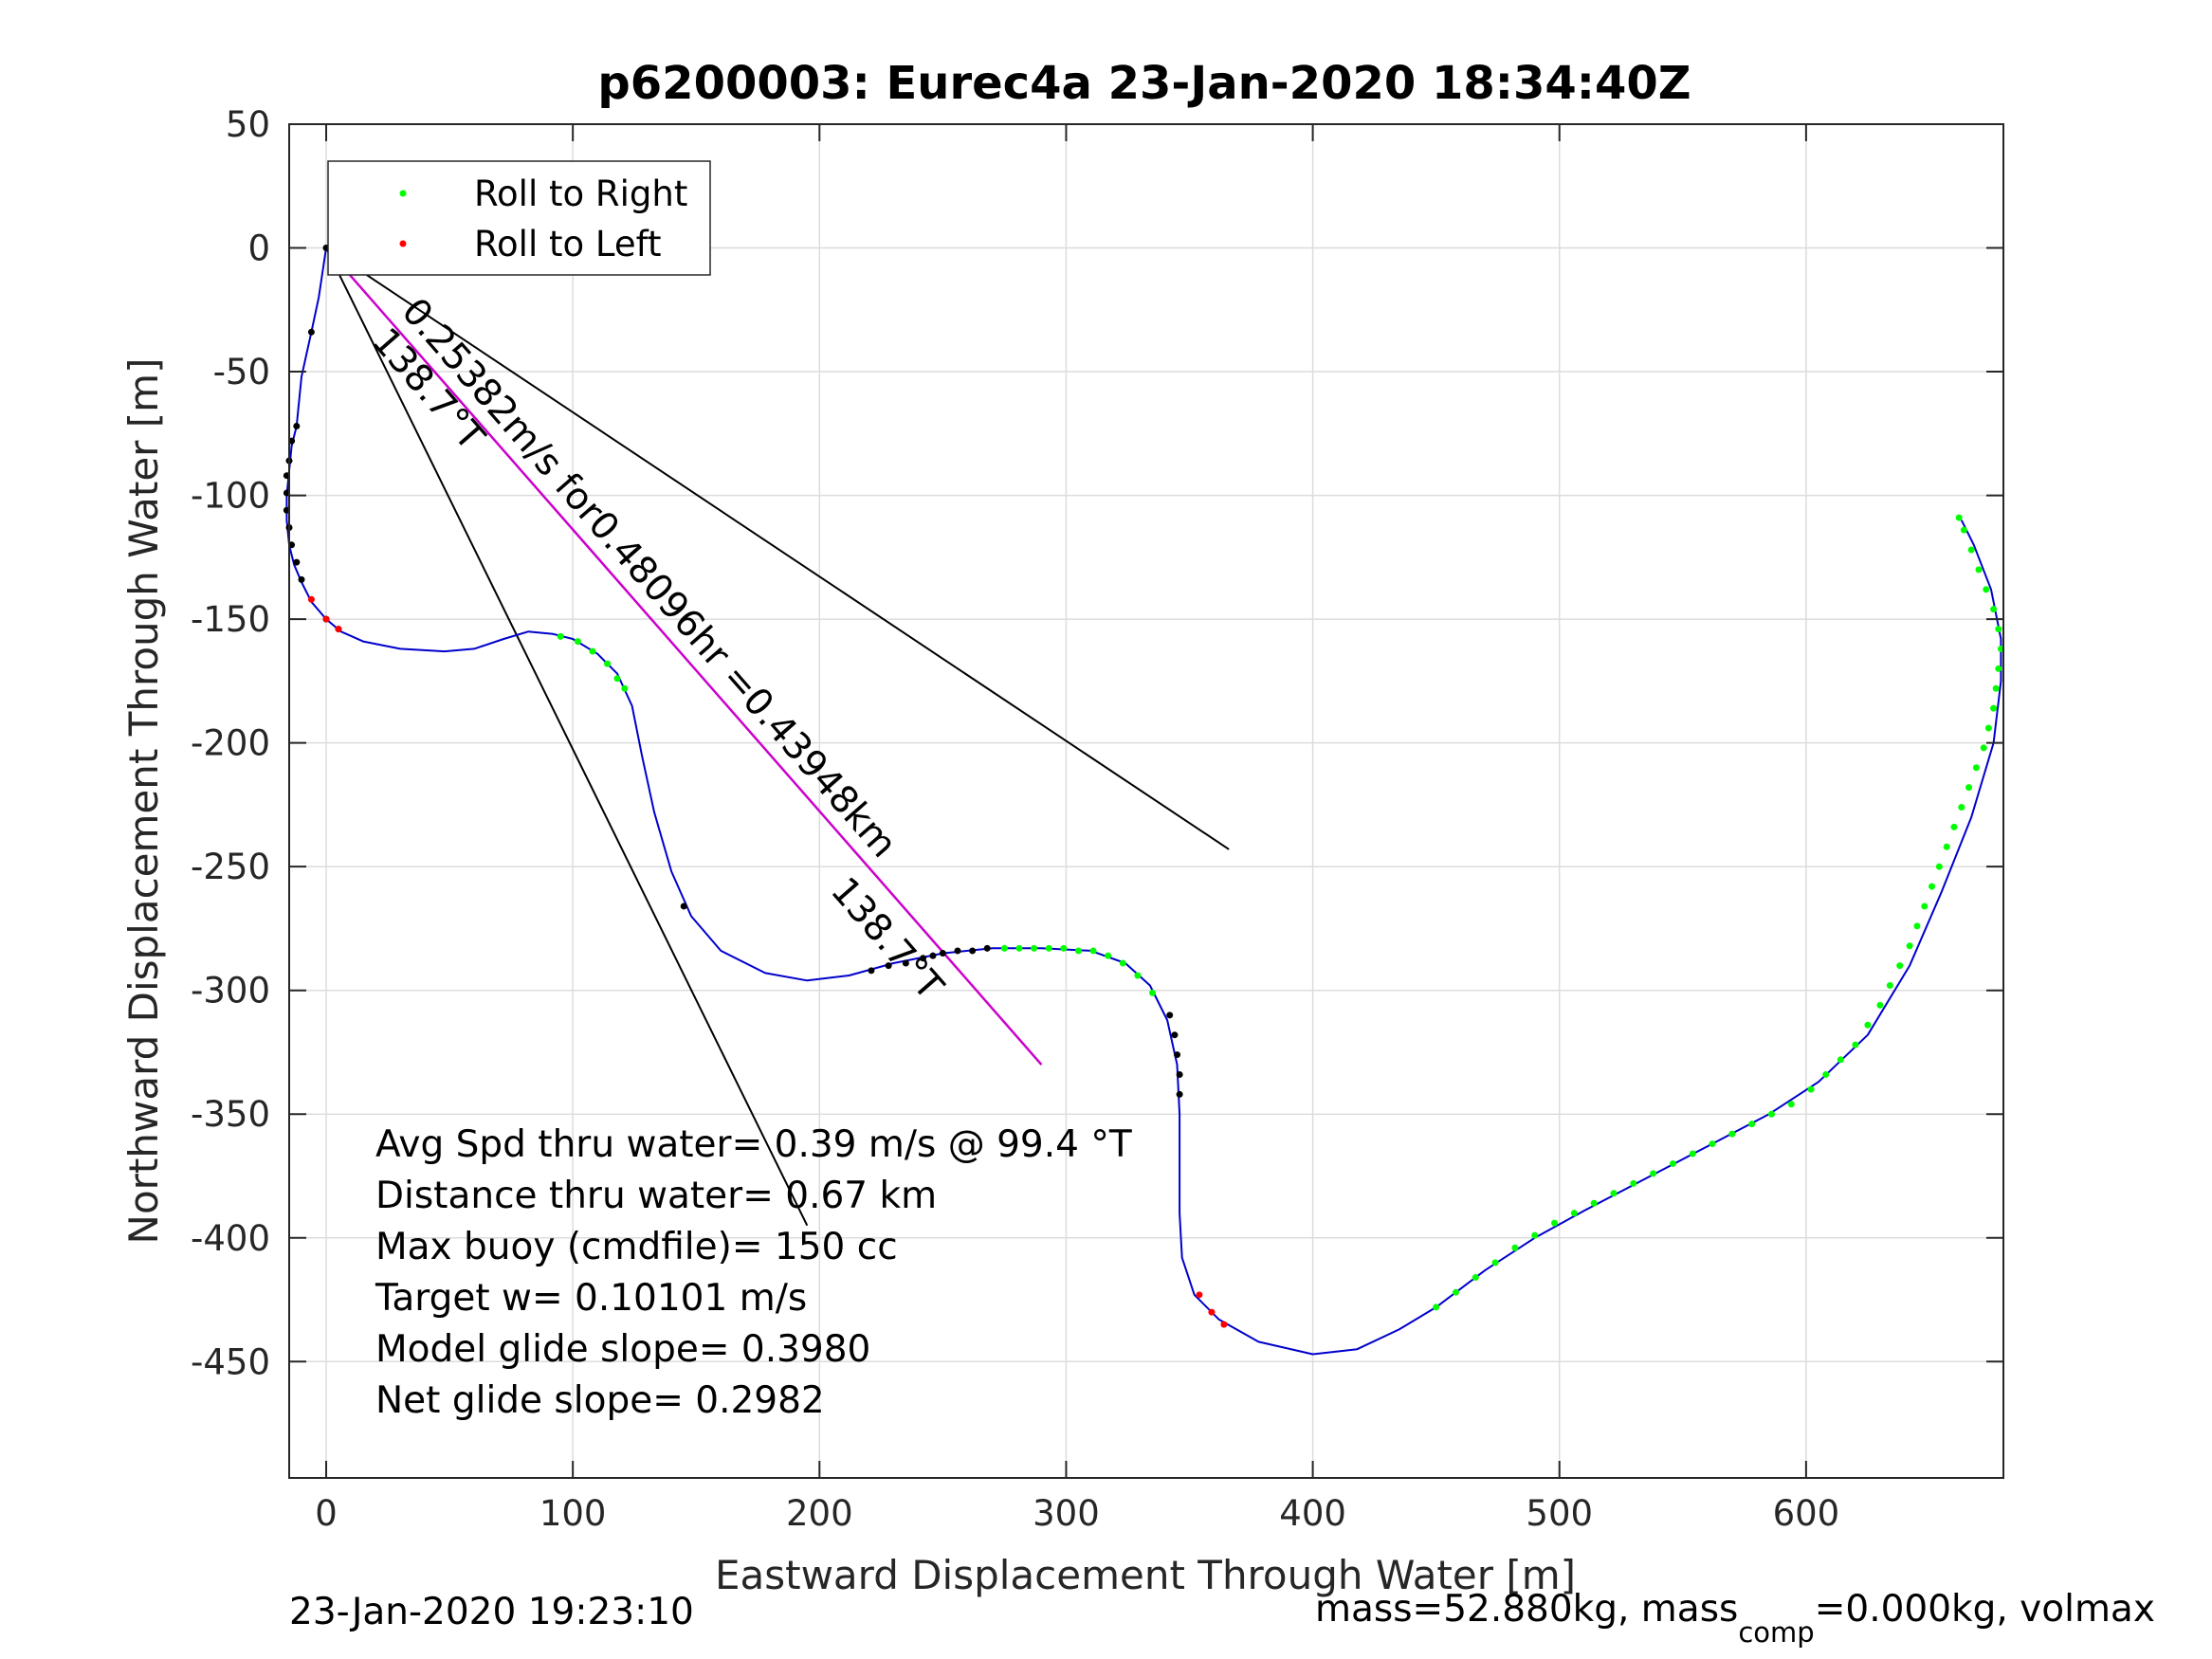 The image size is (2212, 1659). Describe the element at coordinates (1526, 1609) in the screenshot. I see `mass-prefix: mass=52.880kg, mass` at that location.